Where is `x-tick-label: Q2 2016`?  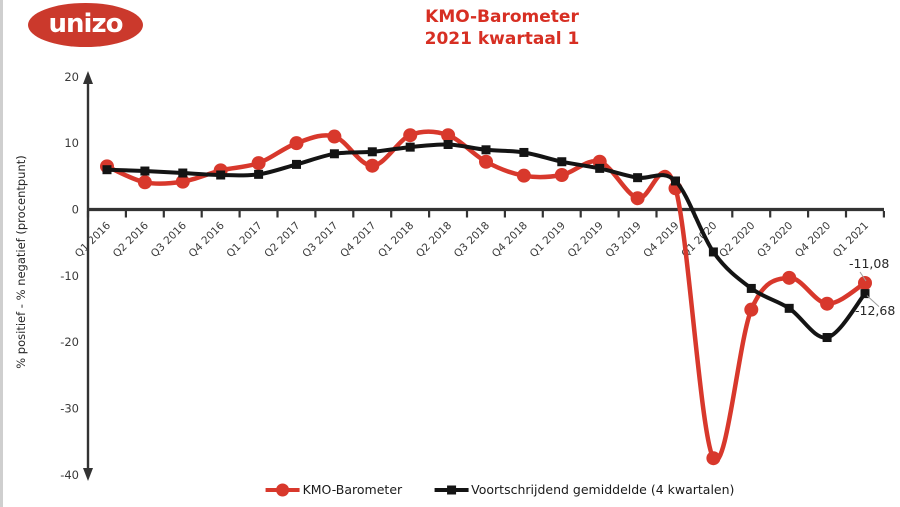 x-tick-label: Q2 2016 is located at coordinates (131, 239).